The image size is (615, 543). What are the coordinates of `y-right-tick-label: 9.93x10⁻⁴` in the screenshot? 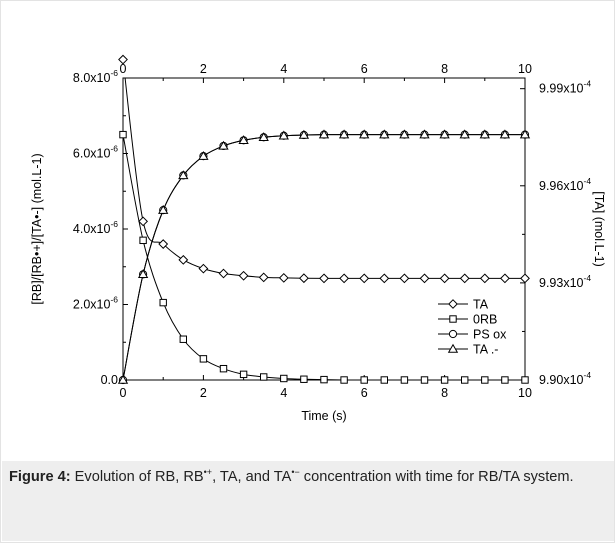 It's located at (565, 281).